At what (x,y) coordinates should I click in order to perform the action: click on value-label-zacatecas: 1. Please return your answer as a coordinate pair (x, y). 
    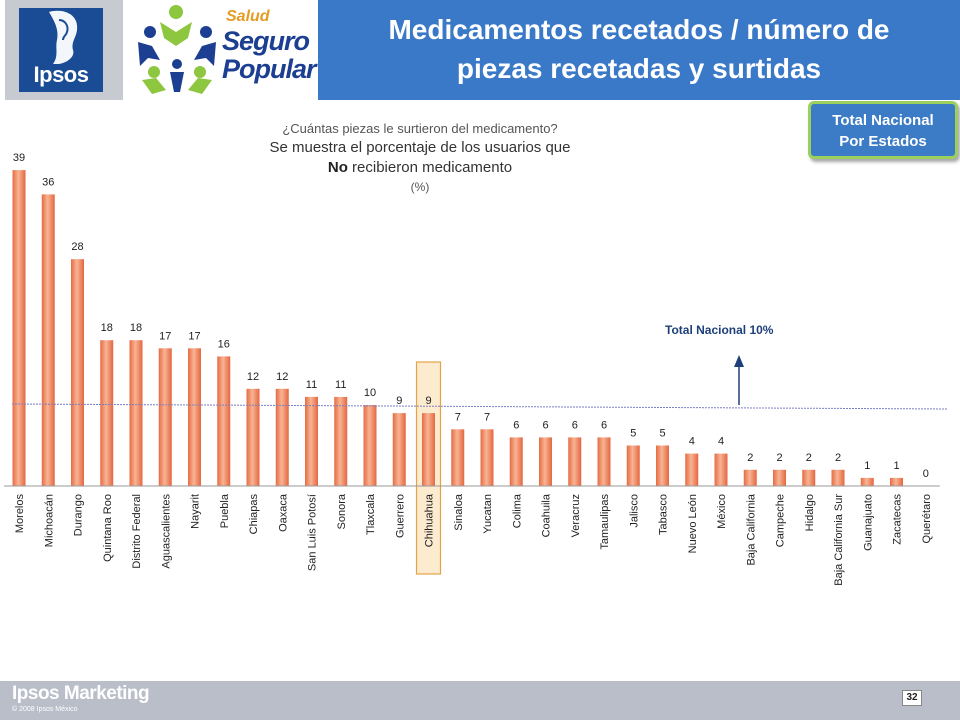
    Looking at the image, I should click on (896, 466).